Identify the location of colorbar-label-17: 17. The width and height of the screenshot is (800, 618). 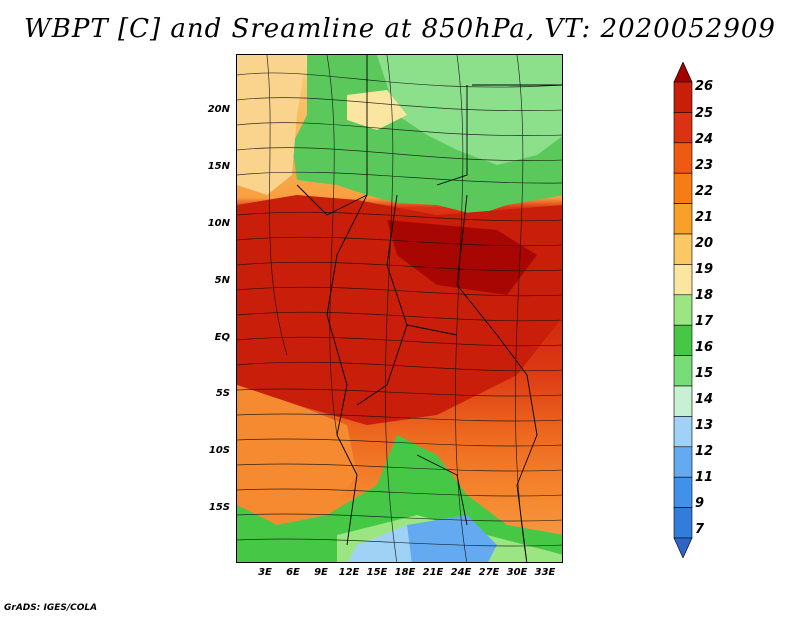
(704, 321).